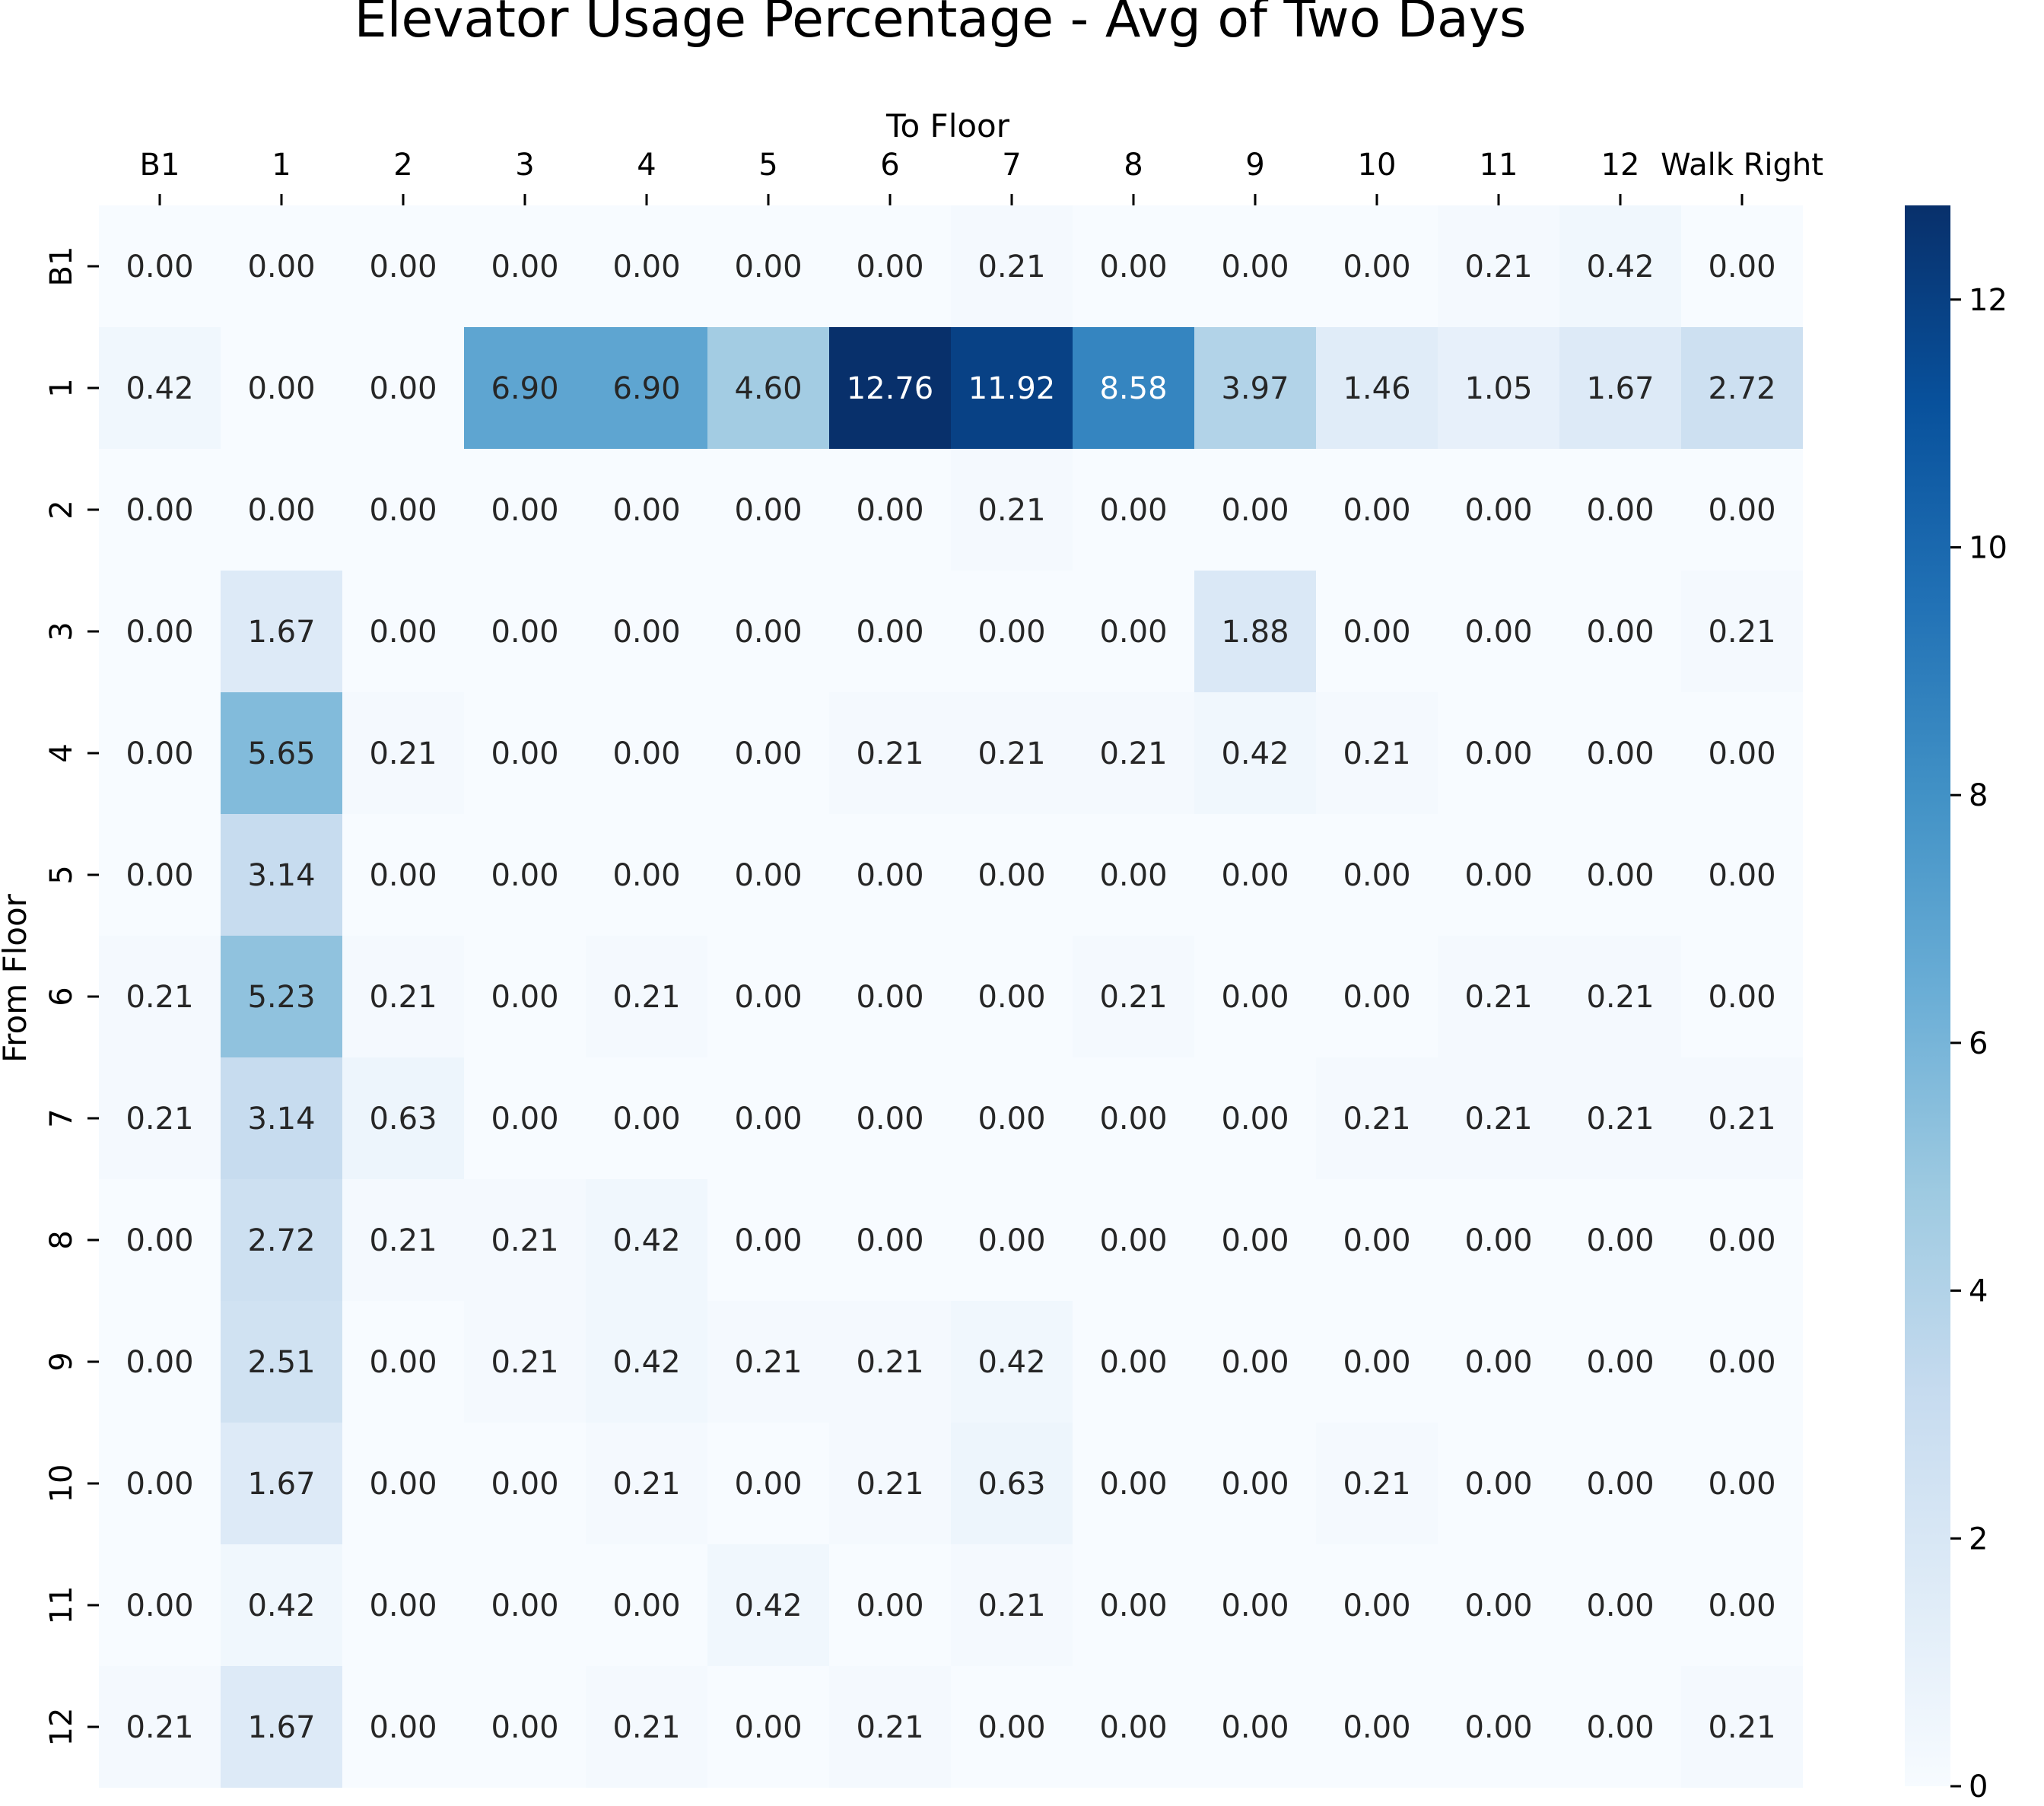  I want to click on y-tick-label: 5, so click(62, 874).